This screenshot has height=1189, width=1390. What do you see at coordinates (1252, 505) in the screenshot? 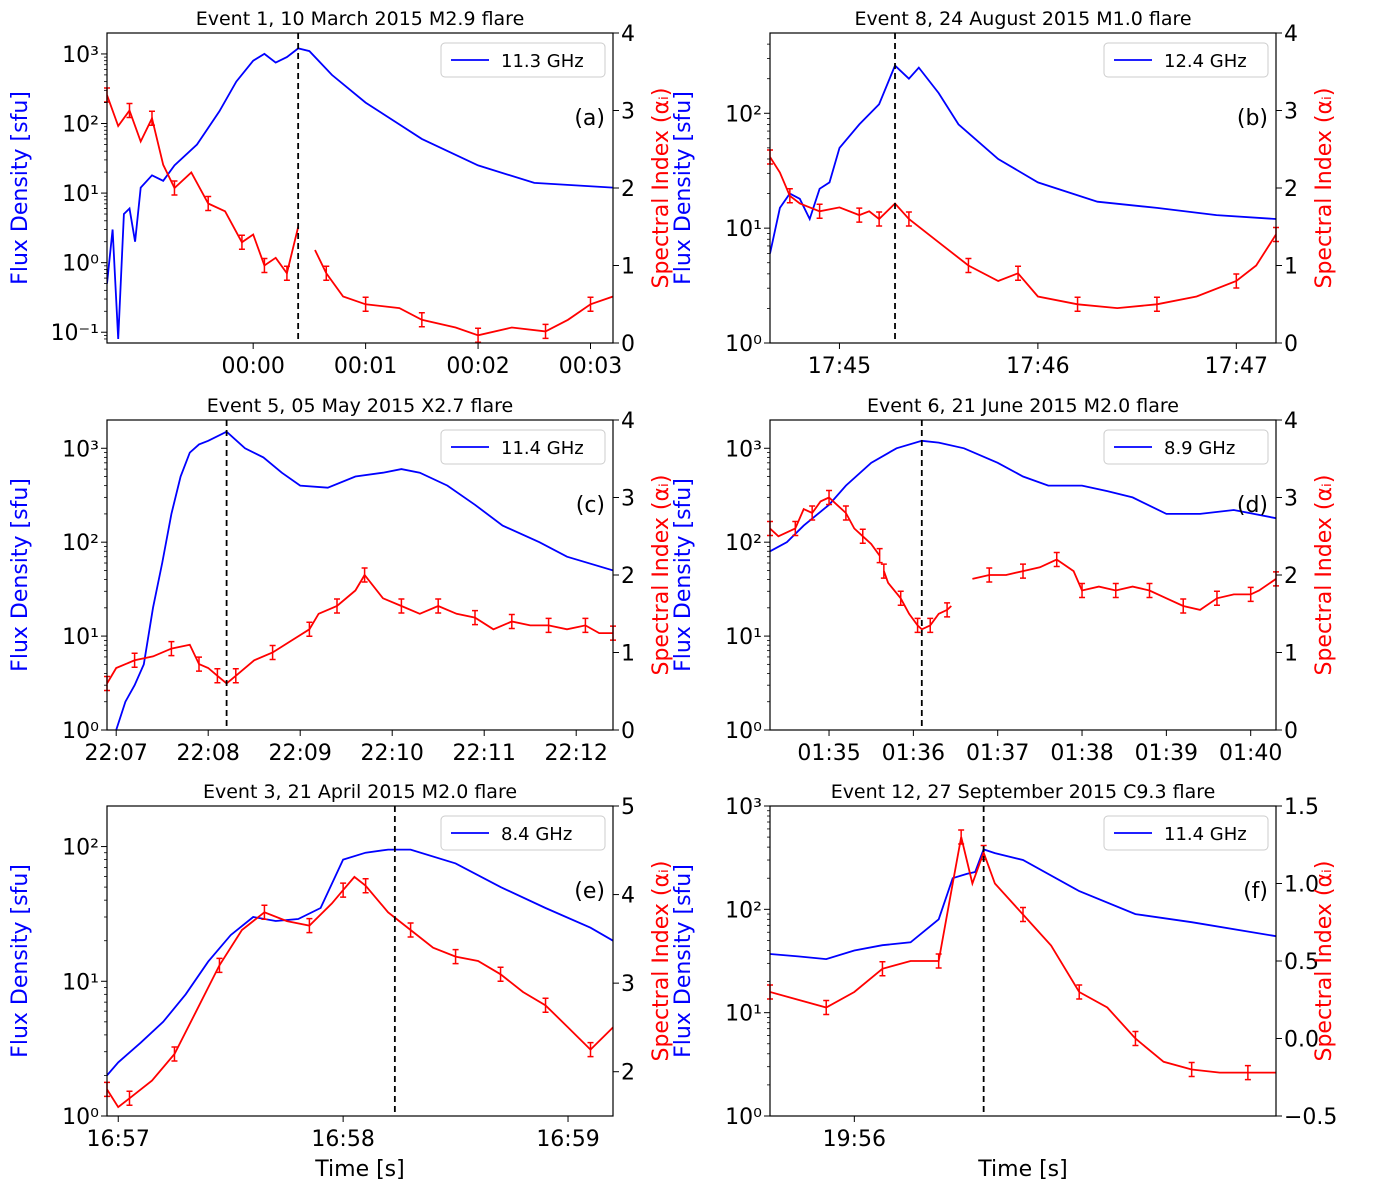
I see `panel-letter: (d)` at bounding box center [1252, 505].